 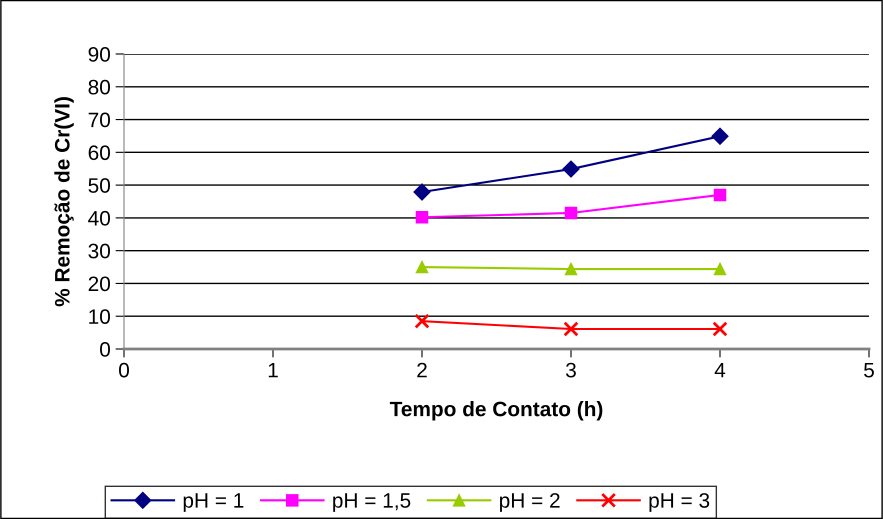 I want to click on legend-label: pH = 3, so click(x=679, y=502).